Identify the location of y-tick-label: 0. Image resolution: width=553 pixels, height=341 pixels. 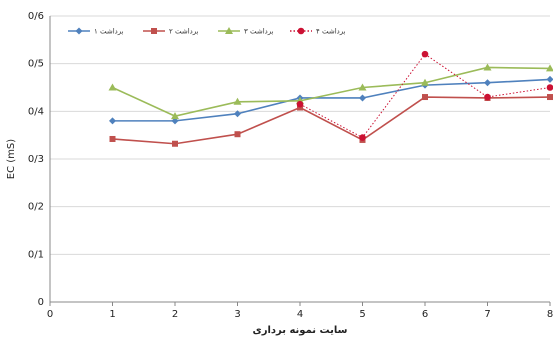
(41, 302).